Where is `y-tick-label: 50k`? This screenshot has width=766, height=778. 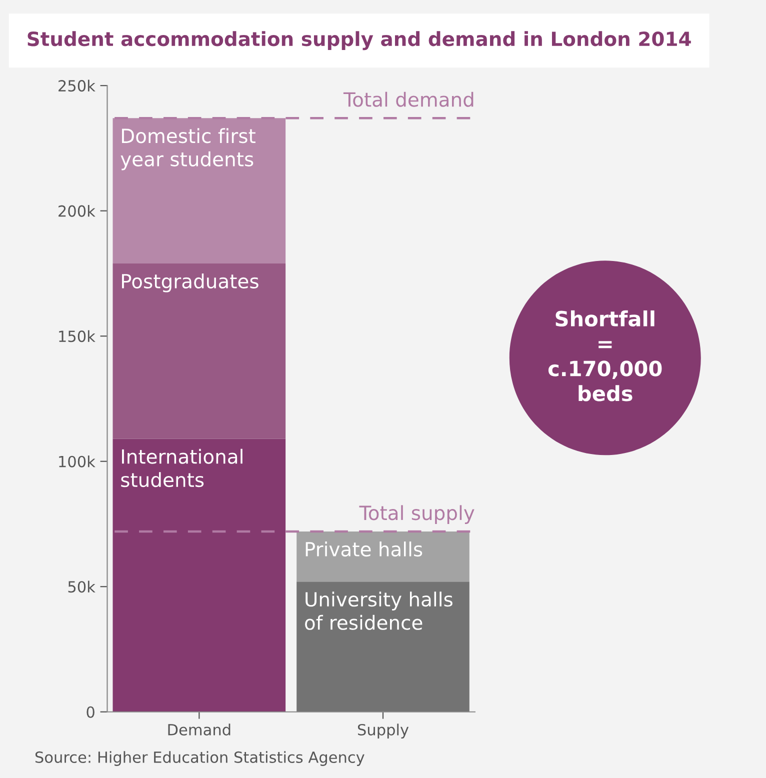
y-tick-label: 50k is located at coordinates (82, 586).